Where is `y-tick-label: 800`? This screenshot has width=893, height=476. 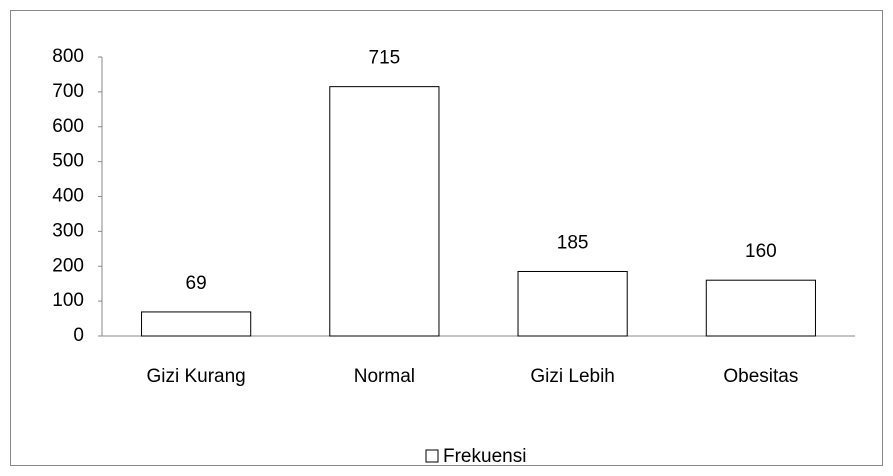 y-tick-label: 800 is located at coordinates (68, 56).